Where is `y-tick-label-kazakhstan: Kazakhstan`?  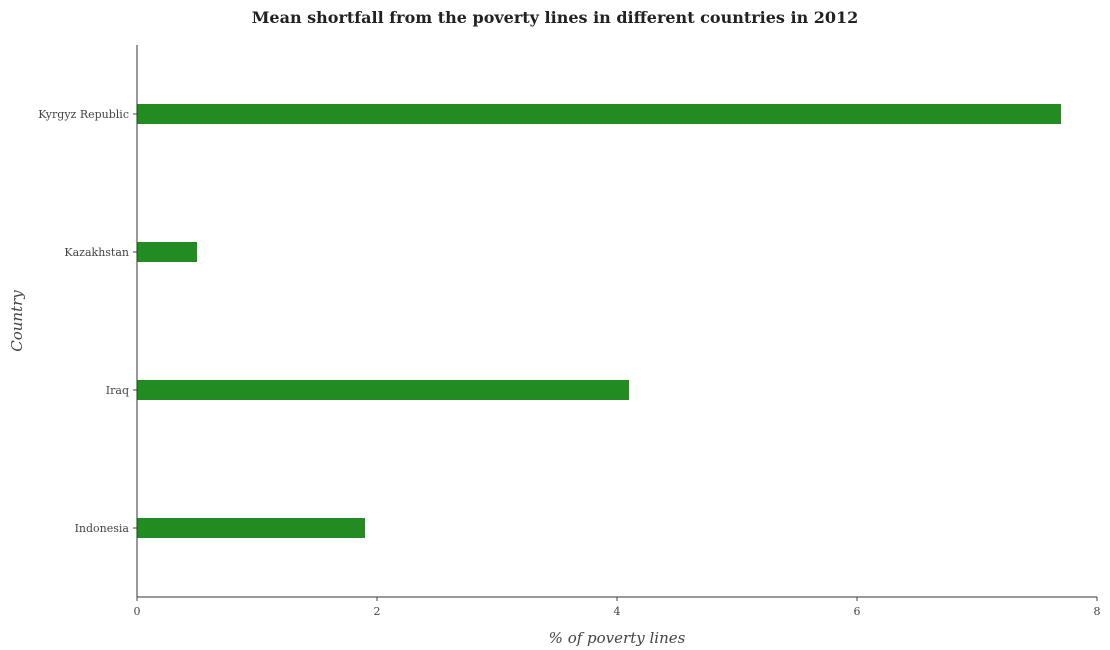 y-tick-label-kazakhstan: Kazakhstan is located at coordinates (96, 252).